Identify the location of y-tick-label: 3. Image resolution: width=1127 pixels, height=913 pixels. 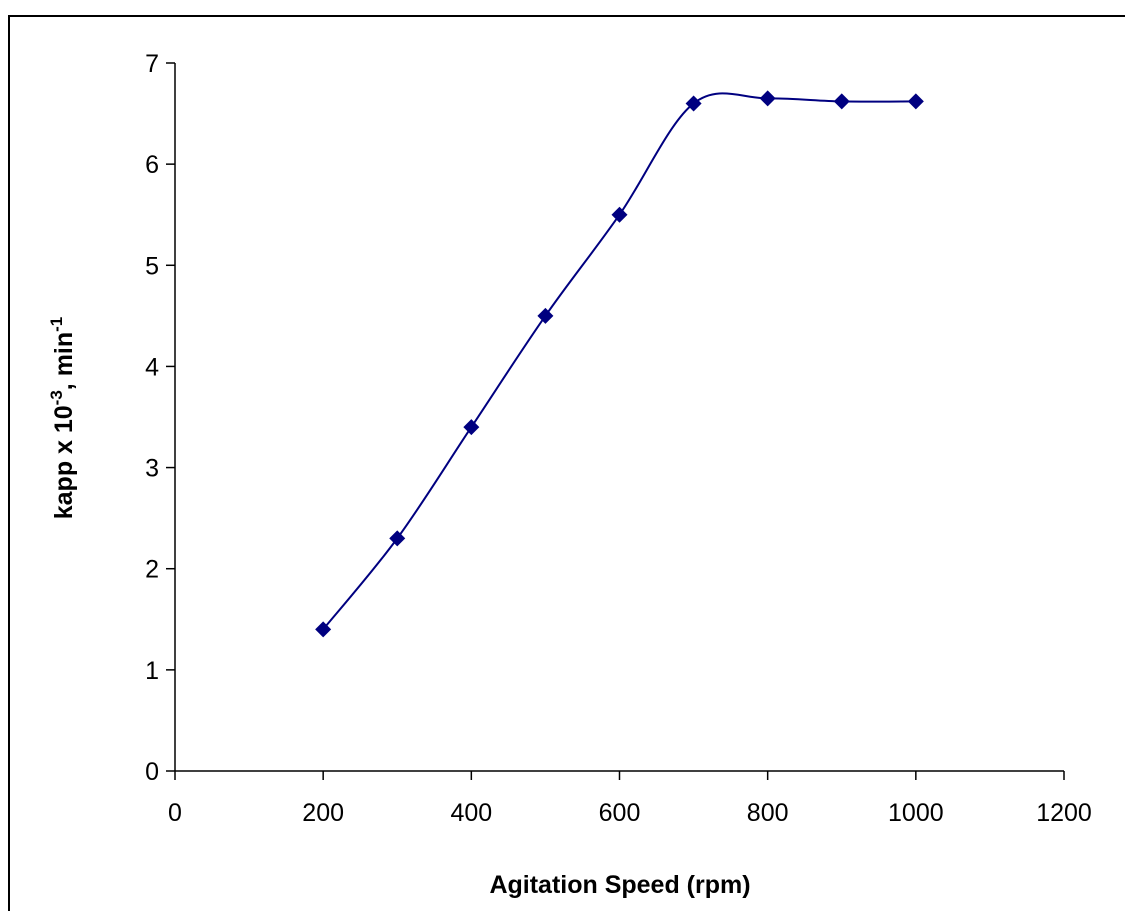
(152, 469).